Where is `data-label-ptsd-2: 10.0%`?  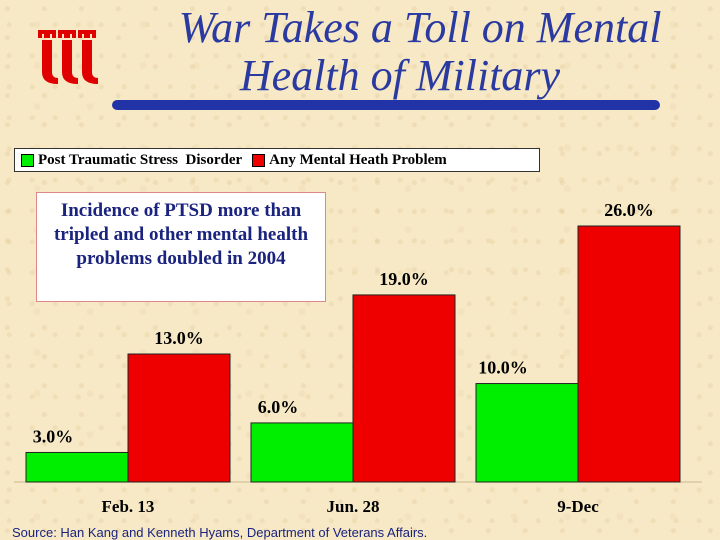 data-label-ptsd-2: 10.0% is located at coordinates (503, 368).